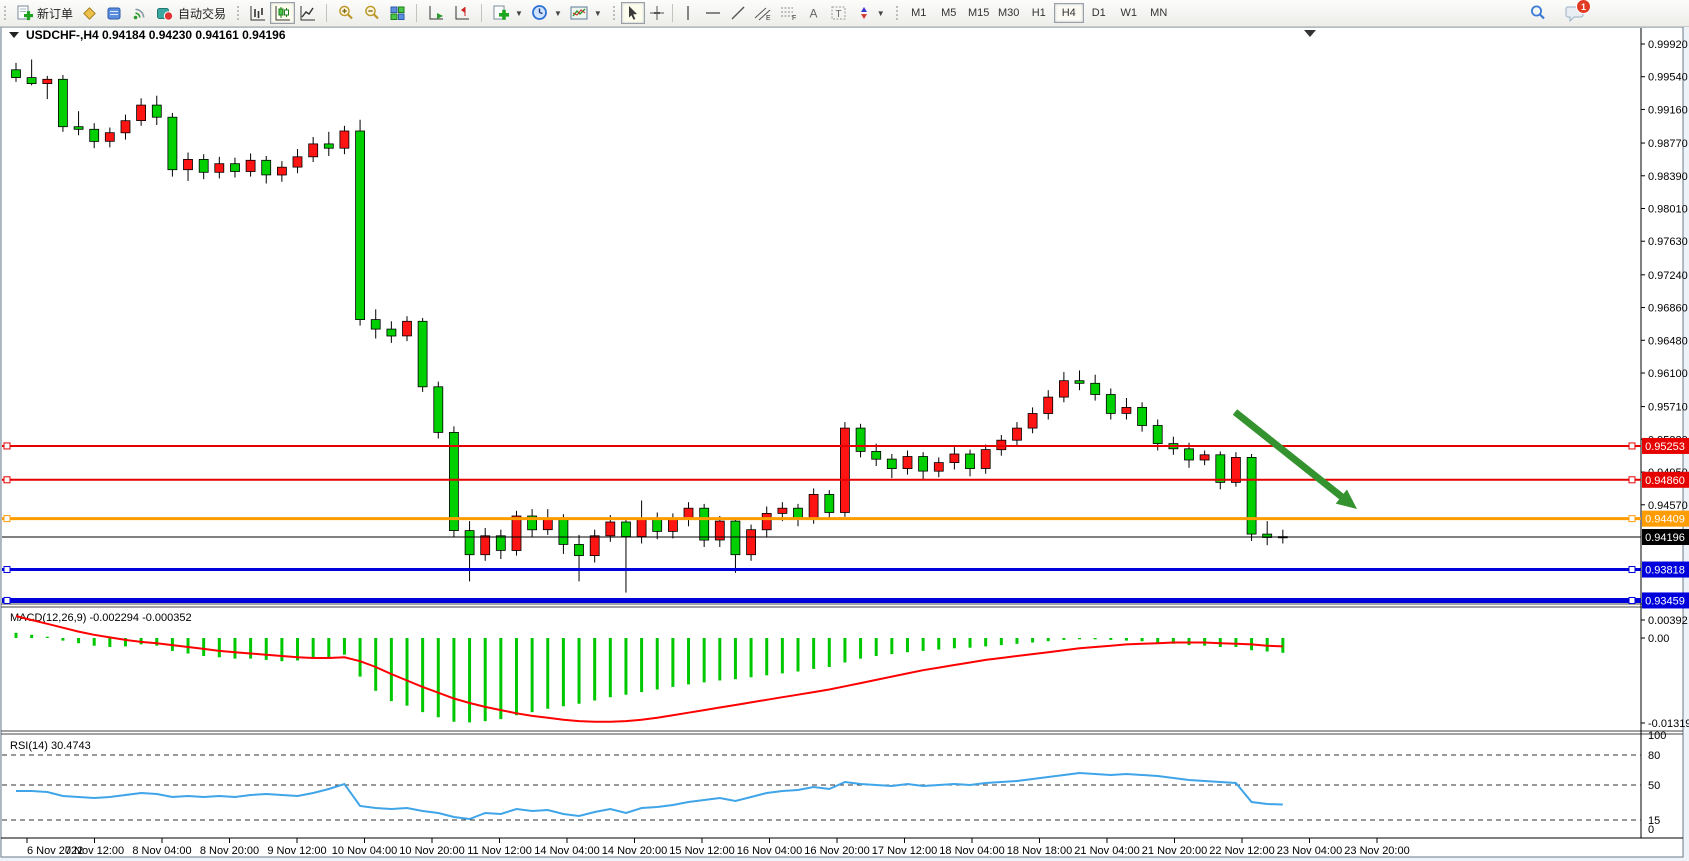  Describe the element at coordinates (839, 13) in the screenshot. I see `text-label-tool-button: T` at that location.